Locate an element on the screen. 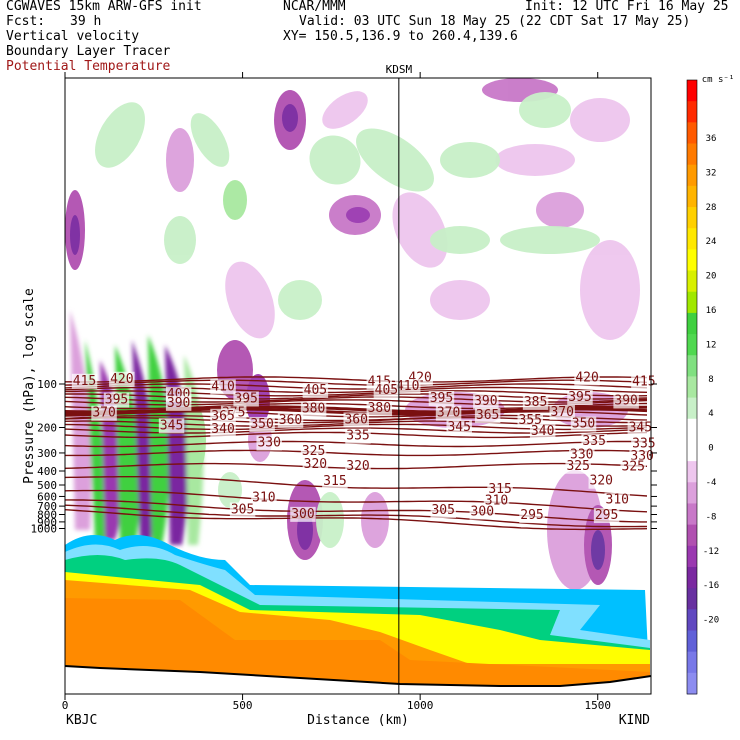 The image size is (740, 740). theta-label: 325 is located at coordinates (313, 451).